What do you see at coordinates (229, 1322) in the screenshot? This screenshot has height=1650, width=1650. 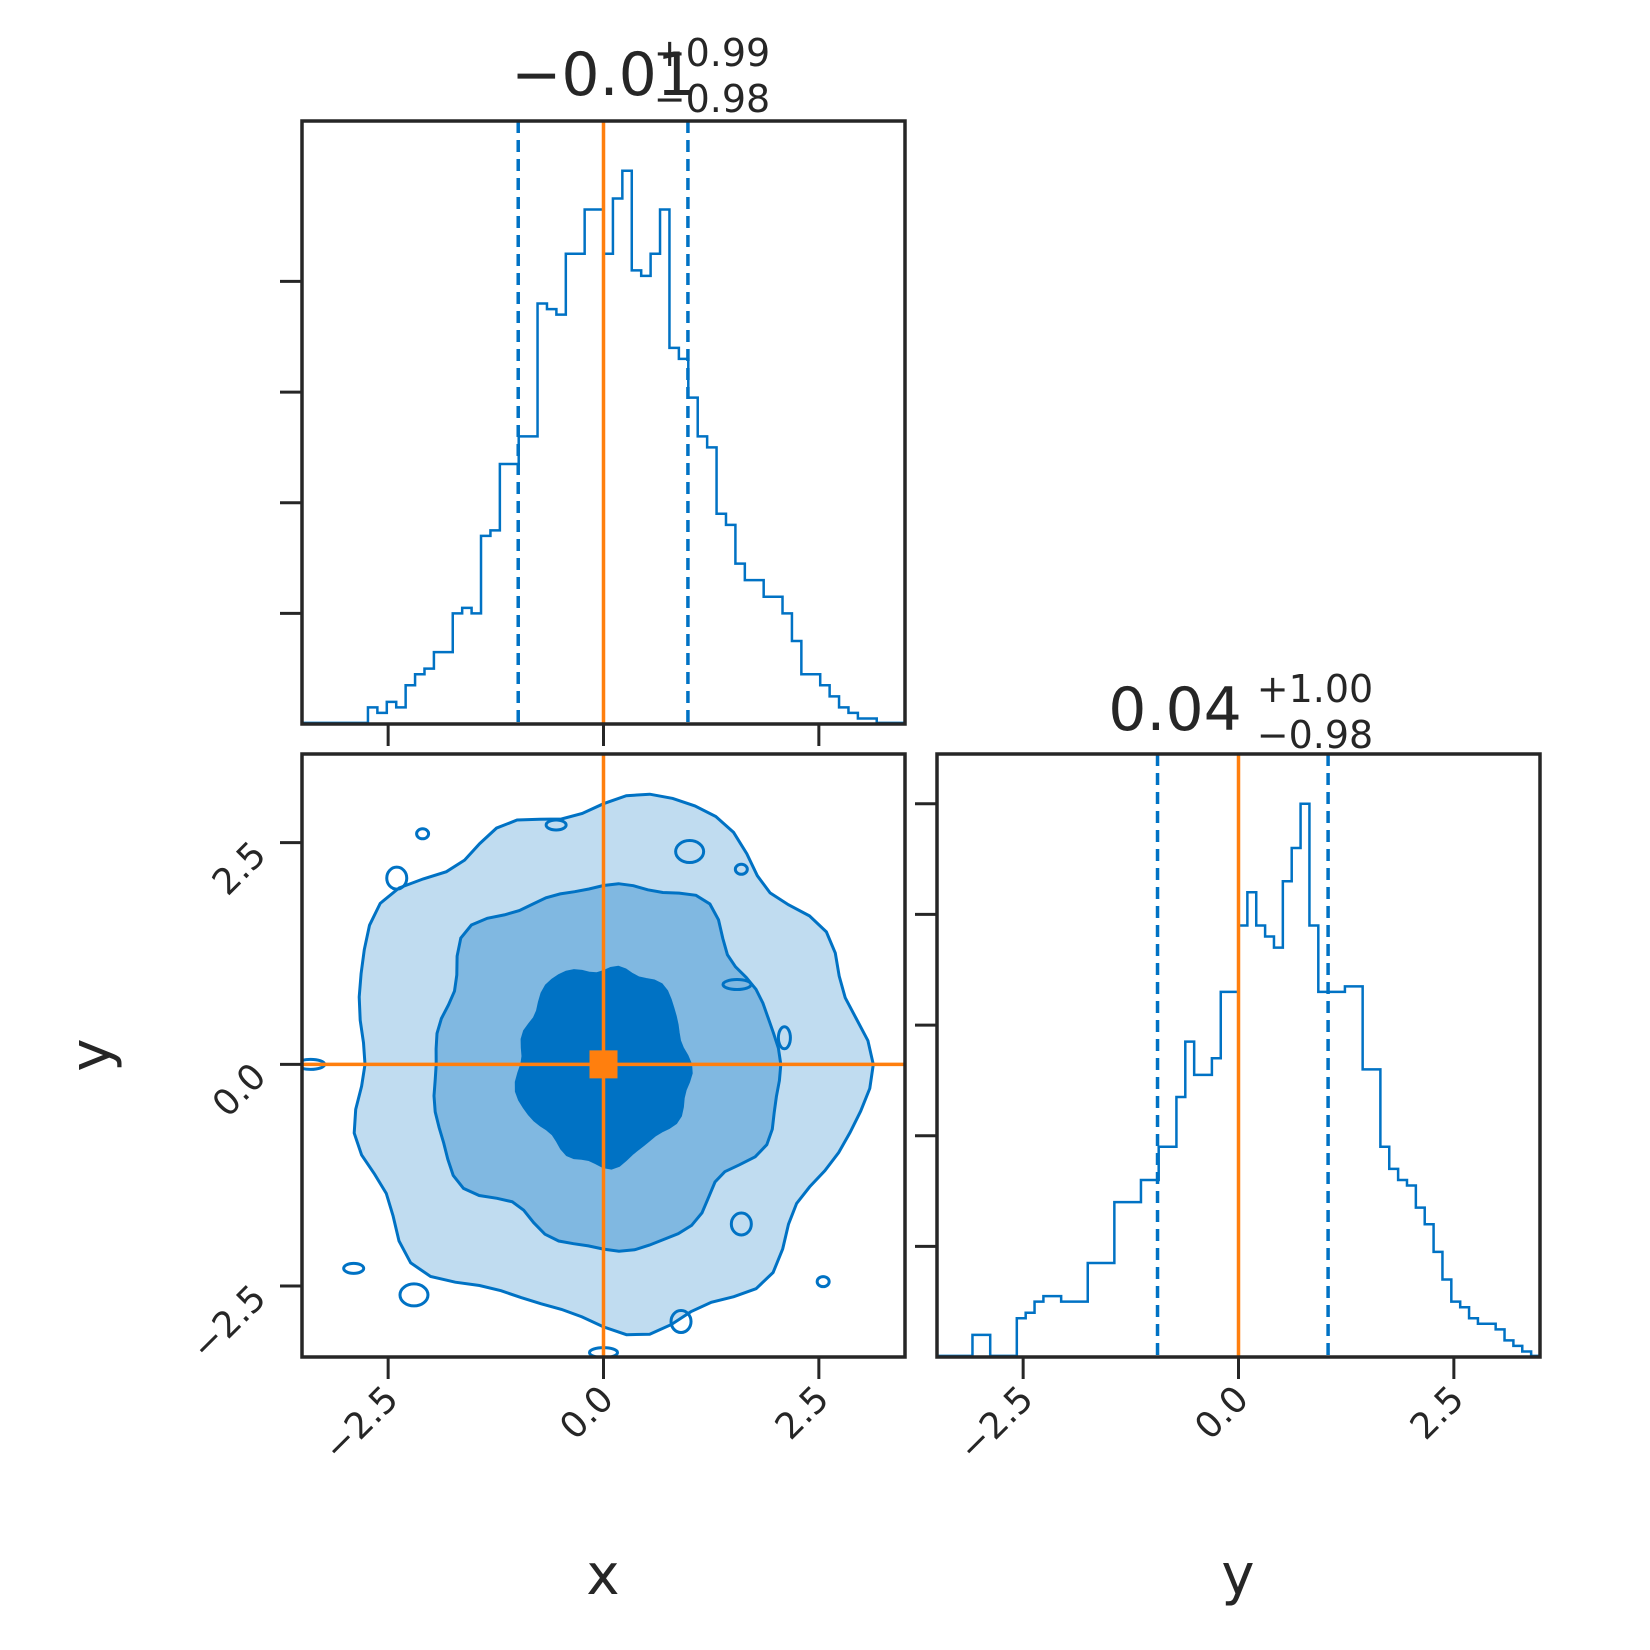 I see `joint-ytick-label-0: −2.5` at bounding box center [229, 1322].